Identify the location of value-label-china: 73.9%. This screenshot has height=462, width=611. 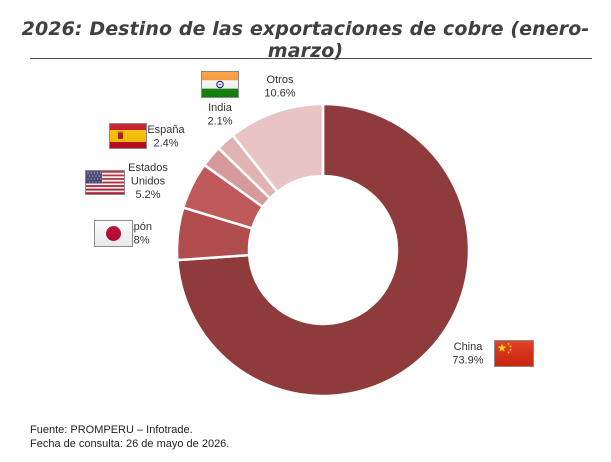
(467, 361).